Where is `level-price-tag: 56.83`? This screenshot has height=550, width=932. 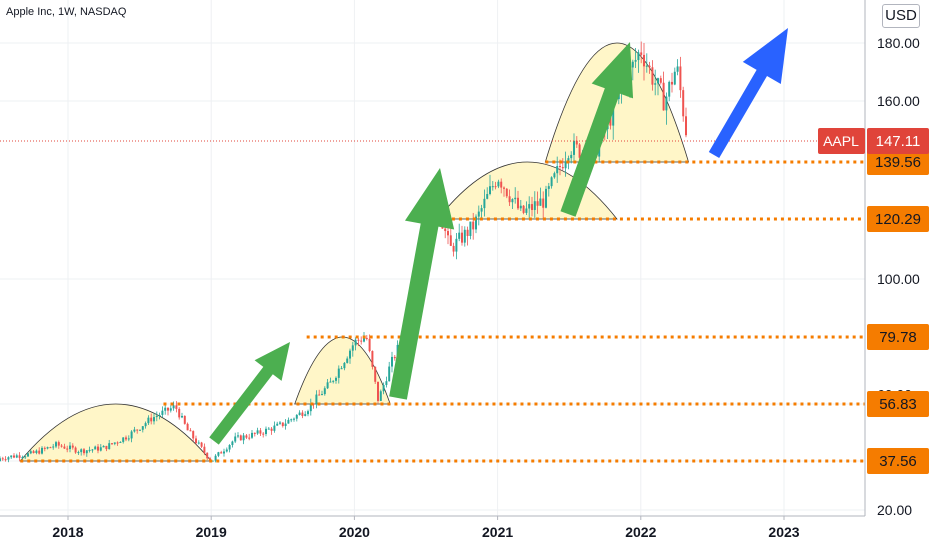
level-price-tag: 56.83 is located at coordinates (898, 404).